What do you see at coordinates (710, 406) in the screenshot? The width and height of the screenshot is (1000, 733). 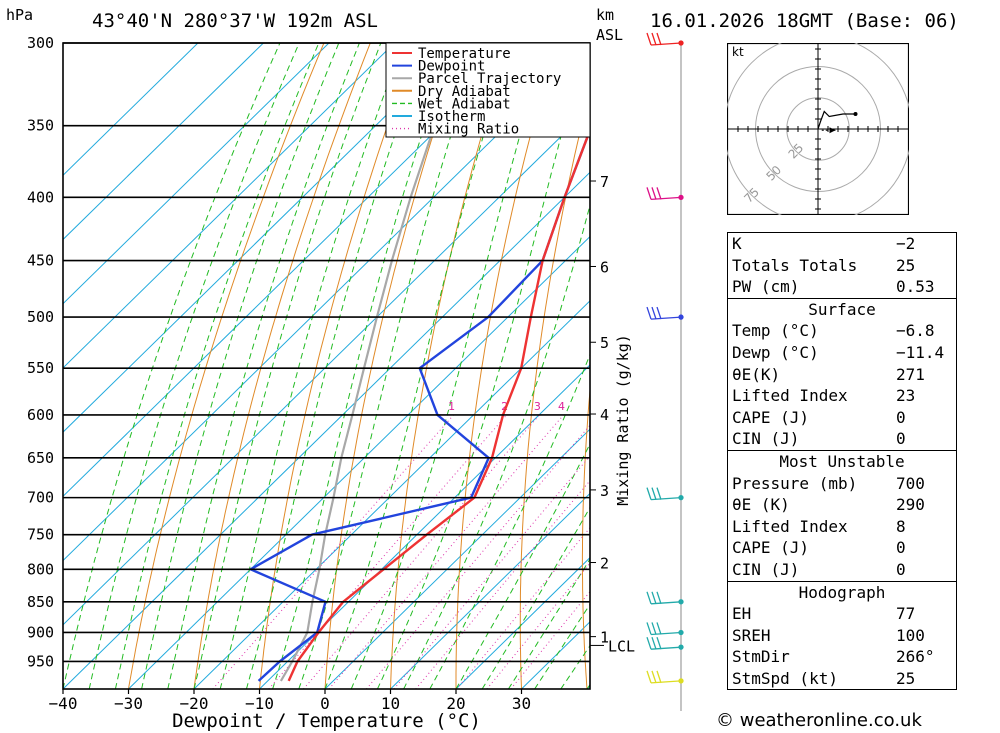 I see `mixing-ratio-label: 20` at bounding box center [710, 406].